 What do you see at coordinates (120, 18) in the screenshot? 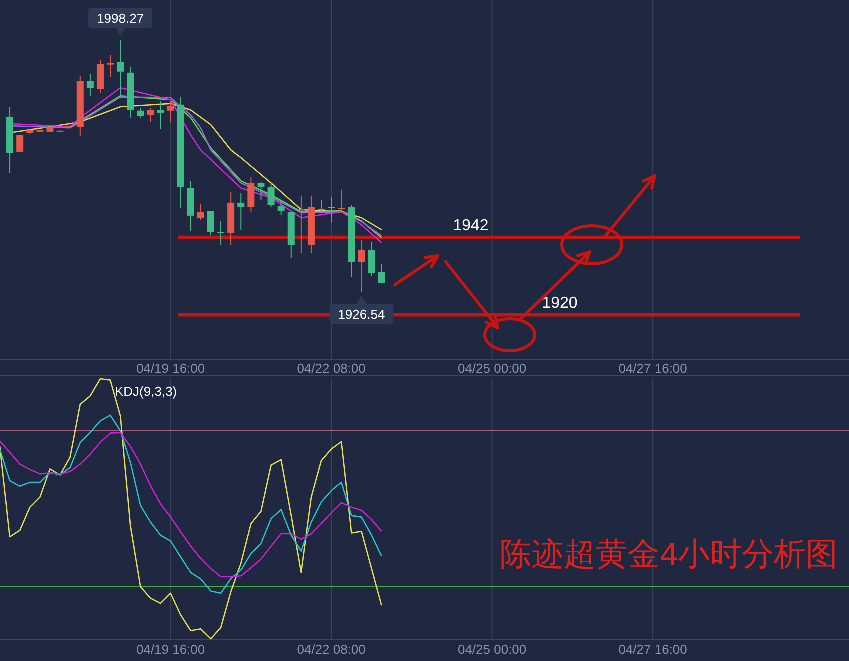
I see `annotation: 1998.27` at bounding box center [120, 18].